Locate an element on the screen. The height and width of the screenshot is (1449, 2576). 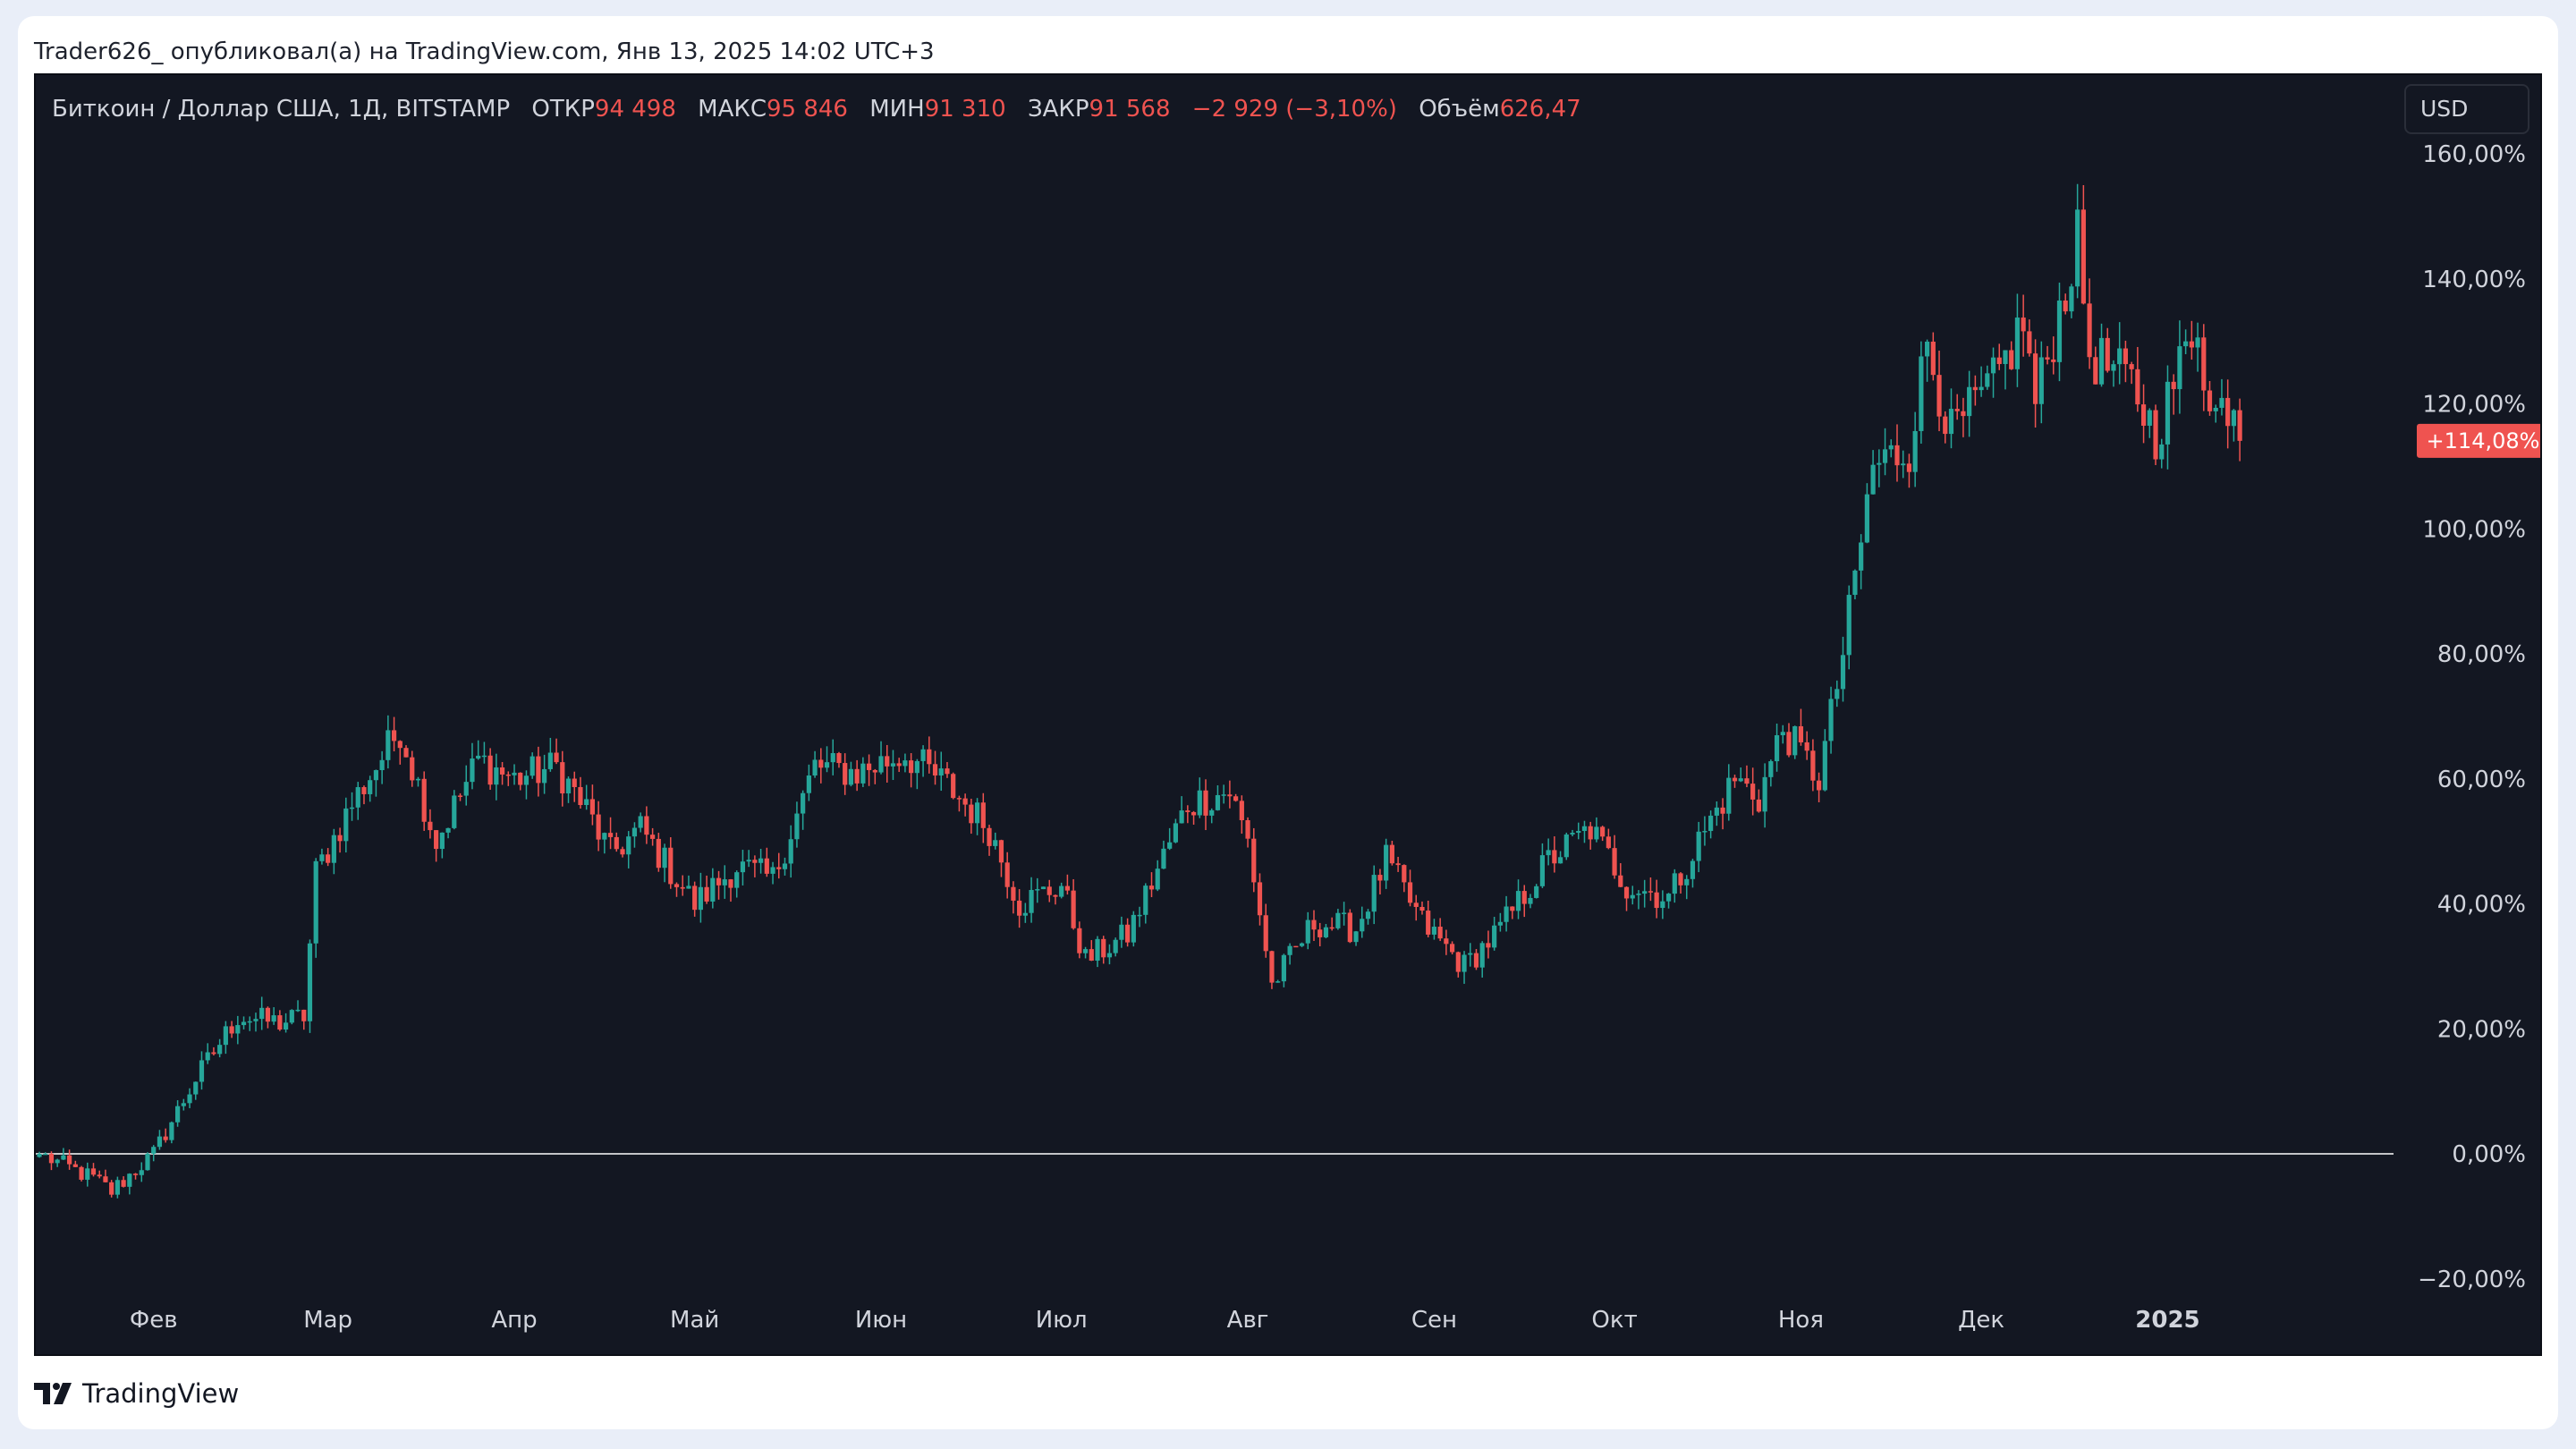
y-tick-label: 100,00% is located at coordinates (2474, 529).